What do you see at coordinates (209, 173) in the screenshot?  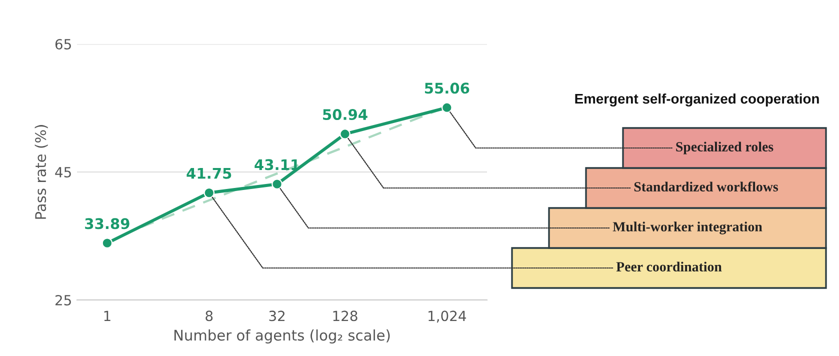 I see `data-label: 41.75` at bounding box center [209, 173].